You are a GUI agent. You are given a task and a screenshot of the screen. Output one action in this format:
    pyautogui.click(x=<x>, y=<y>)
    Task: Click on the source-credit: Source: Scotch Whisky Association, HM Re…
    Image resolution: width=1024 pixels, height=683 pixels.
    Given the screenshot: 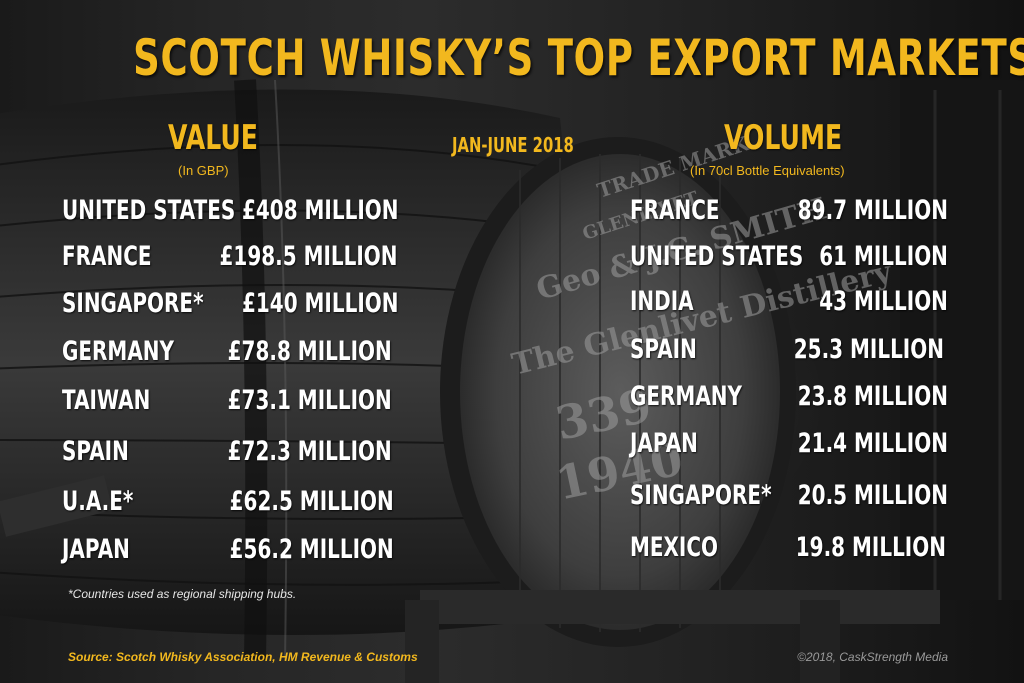 What is the action you would take?
    pyautogui.click(x=243, y=657)
    